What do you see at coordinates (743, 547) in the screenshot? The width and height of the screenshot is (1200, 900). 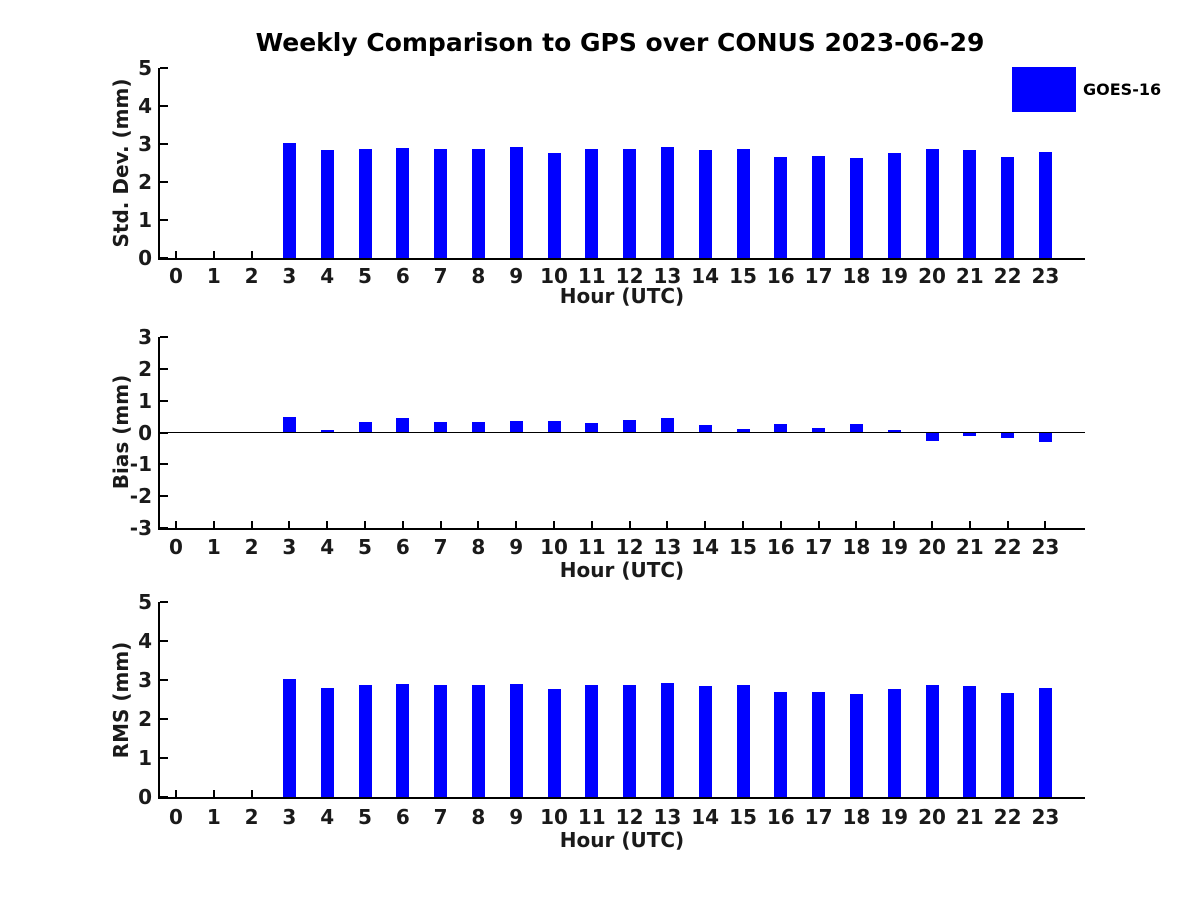 I see `x-tick-label: 15` at bounding box center [743, 547].